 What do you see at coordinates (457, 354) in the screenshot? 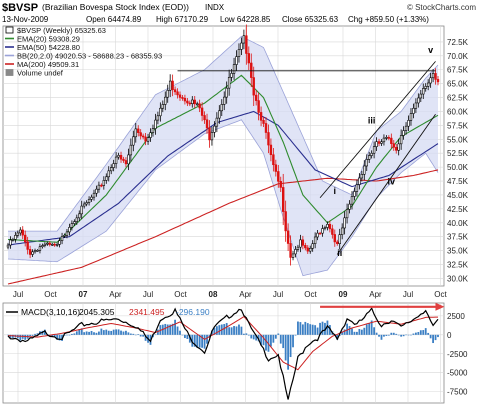
I see `macd-axis: 2500 0 -2500 -5000 -7500` at bounding box center [457, 354].